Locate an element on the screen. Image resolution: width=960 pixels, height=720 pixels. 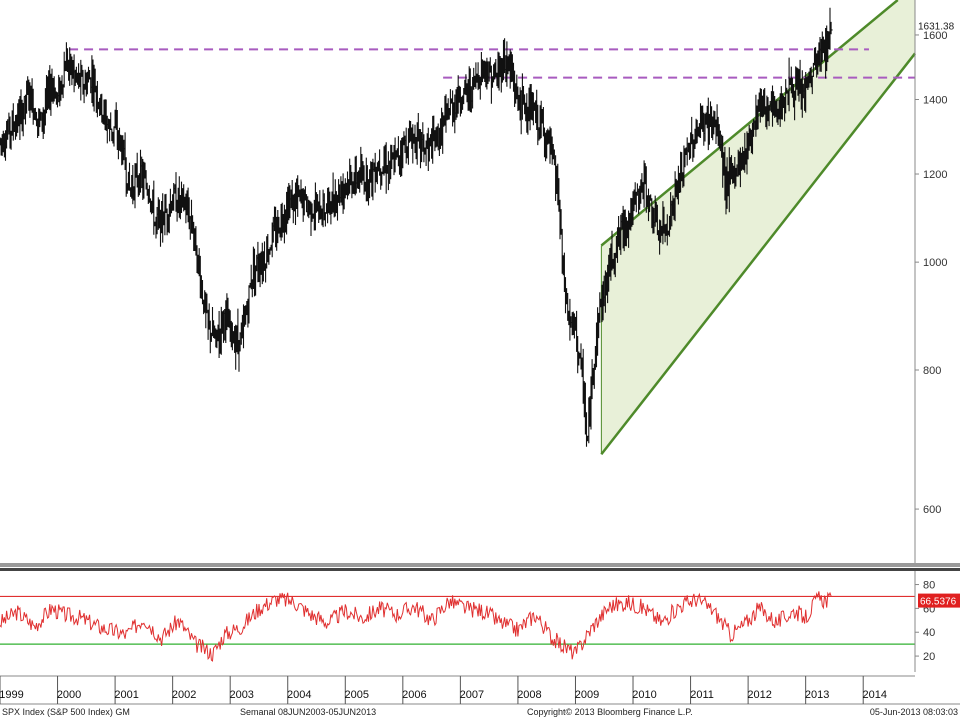
x-tick-label-2012: 2012 is located at coordinates (759, 695).